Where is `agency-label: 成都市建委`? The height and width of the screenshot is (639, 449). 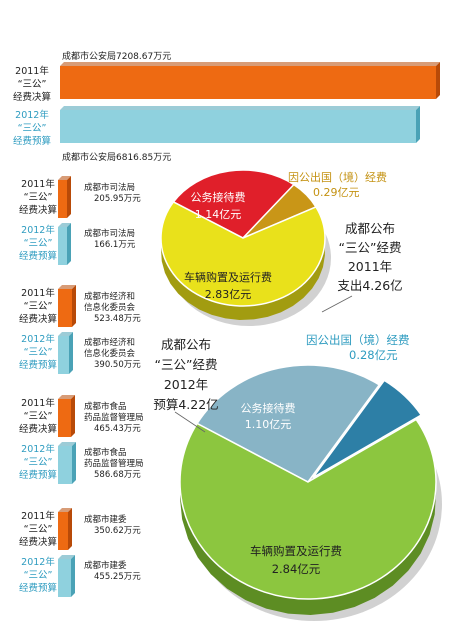
agency-label: 成都市建委 is located at coordinates (105, 519).